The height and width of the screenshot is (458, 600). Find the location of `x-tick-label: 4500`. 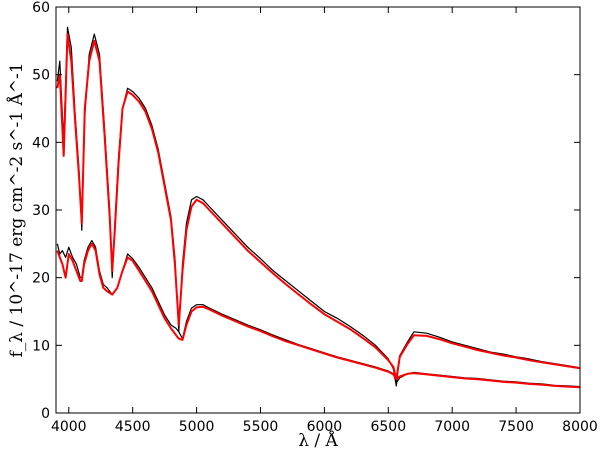

x-tick-label: 4500 is located at coordinates (133, 427).